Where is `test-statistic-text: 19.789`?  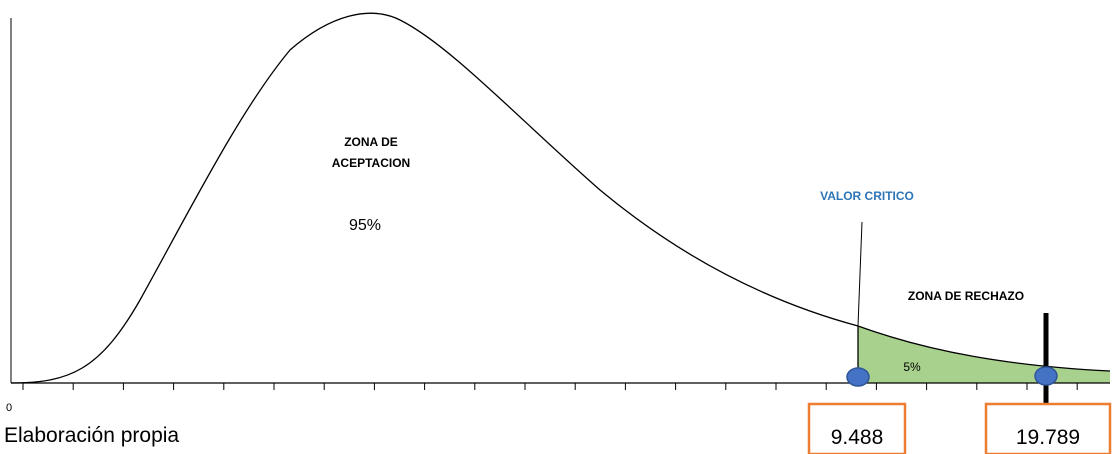
test-statistic-text: 19.789 is located at coordinates (1048, 437).